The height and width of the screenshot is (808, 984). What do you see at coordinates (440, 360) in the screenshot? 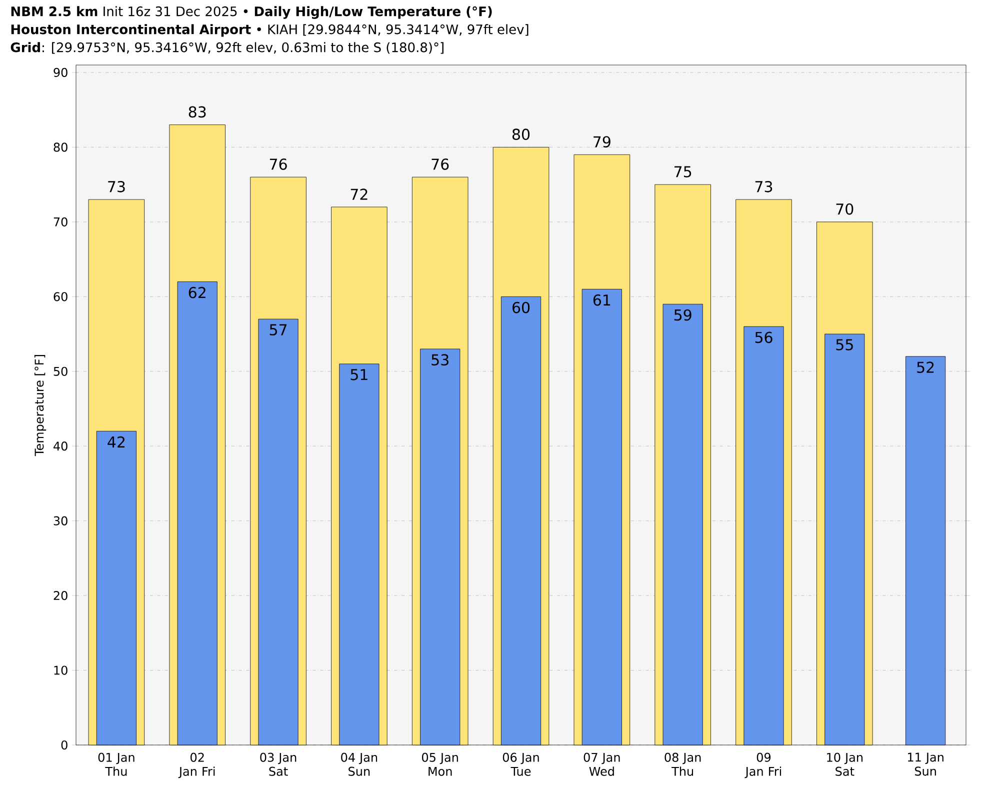
I see `data-label: 53` at bounding box center [440, 360].